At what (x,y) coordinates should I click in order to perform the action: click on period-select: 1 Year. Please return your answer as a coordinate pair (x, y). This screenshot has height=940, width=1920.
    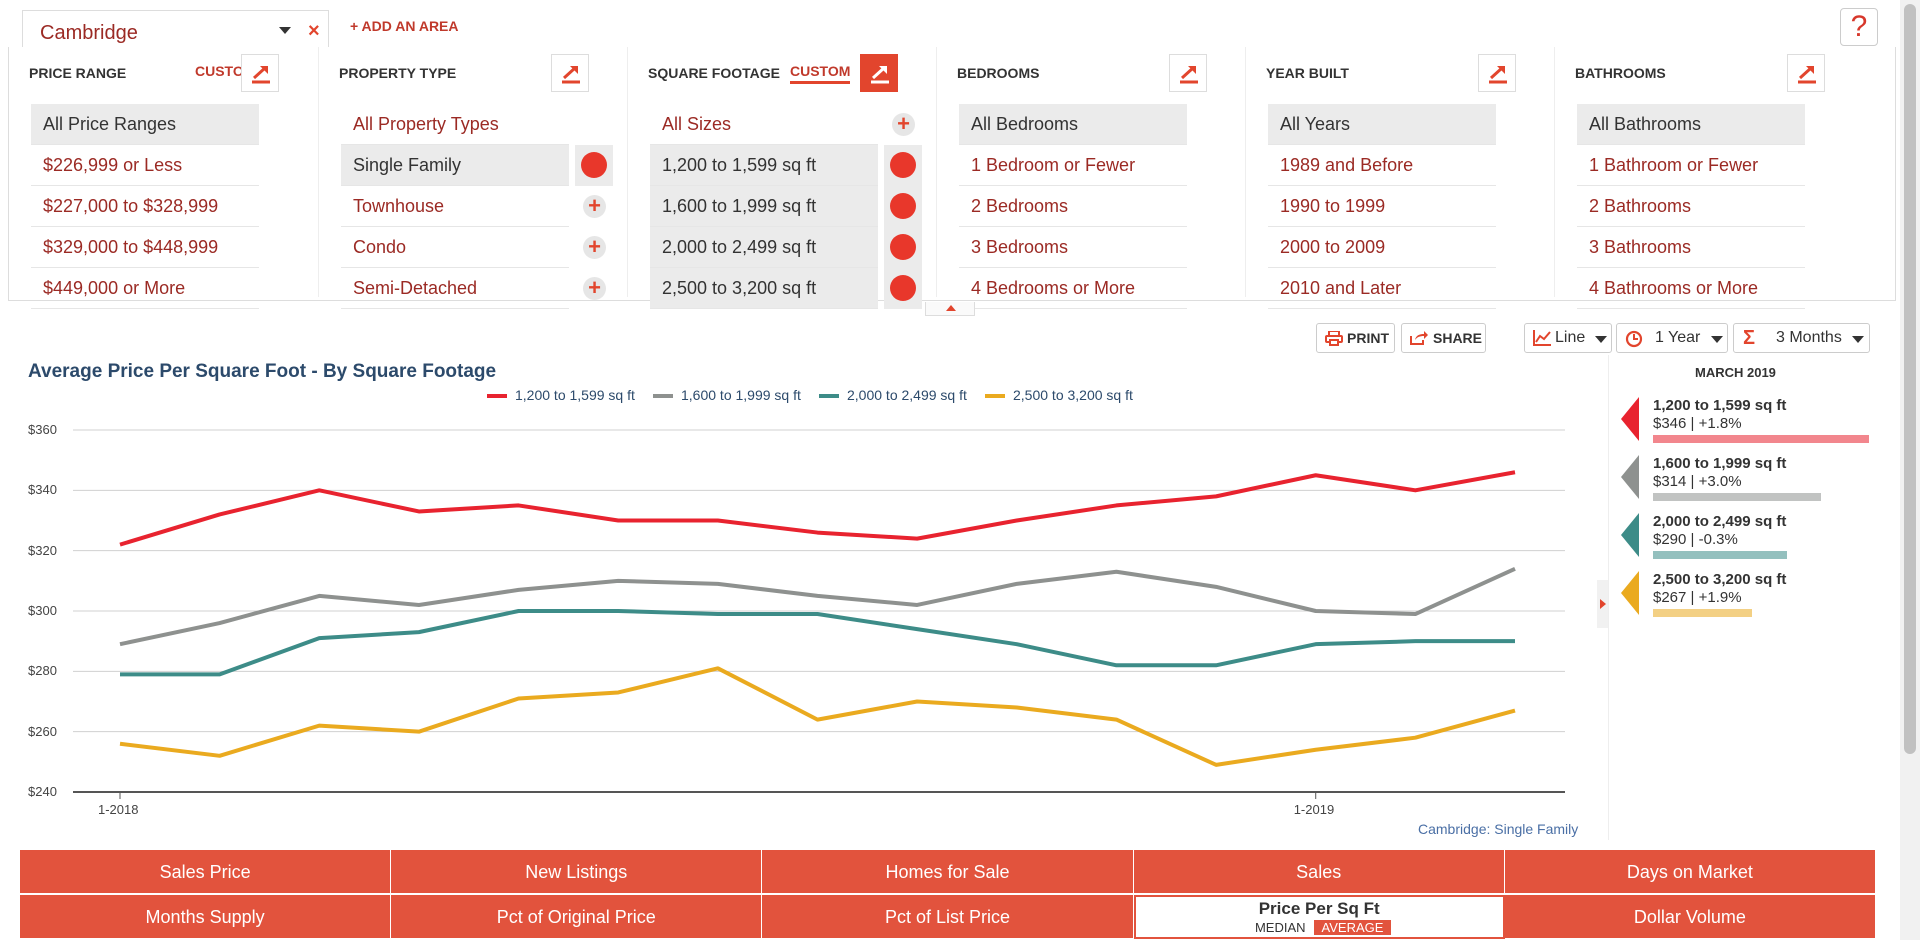
    Looking at the image, I should click on (1672, 338).